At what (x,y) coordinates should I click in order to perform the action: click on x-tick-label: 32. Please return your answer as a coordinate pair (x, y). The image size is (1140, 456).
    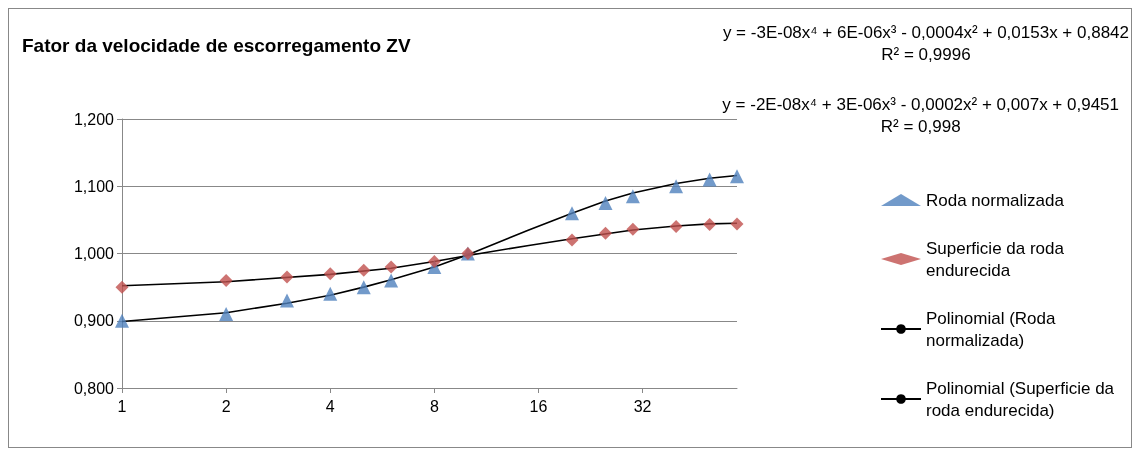
    Looking at the image, I should click on (642, 406).